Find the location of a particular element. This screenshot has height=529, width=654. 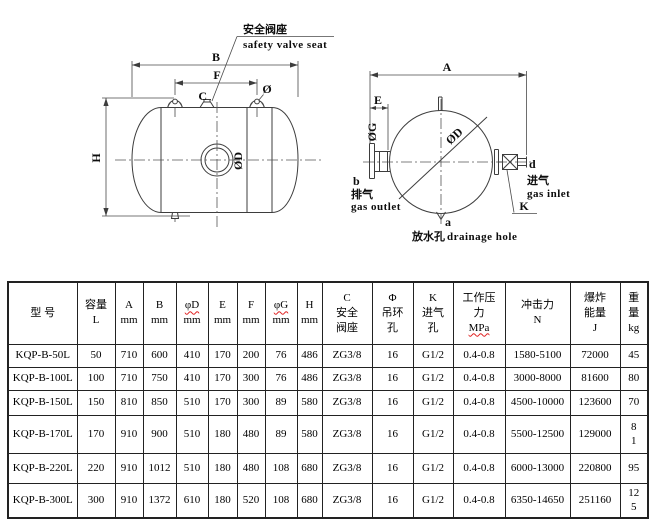

table-cell: 710 is located at coordinates (129, 378).